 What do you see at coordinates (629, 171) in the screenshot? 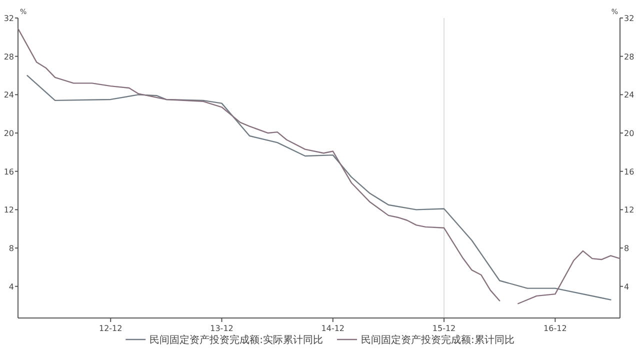
I see `y2-tick-label: 16` at bounding box center [629, 171].